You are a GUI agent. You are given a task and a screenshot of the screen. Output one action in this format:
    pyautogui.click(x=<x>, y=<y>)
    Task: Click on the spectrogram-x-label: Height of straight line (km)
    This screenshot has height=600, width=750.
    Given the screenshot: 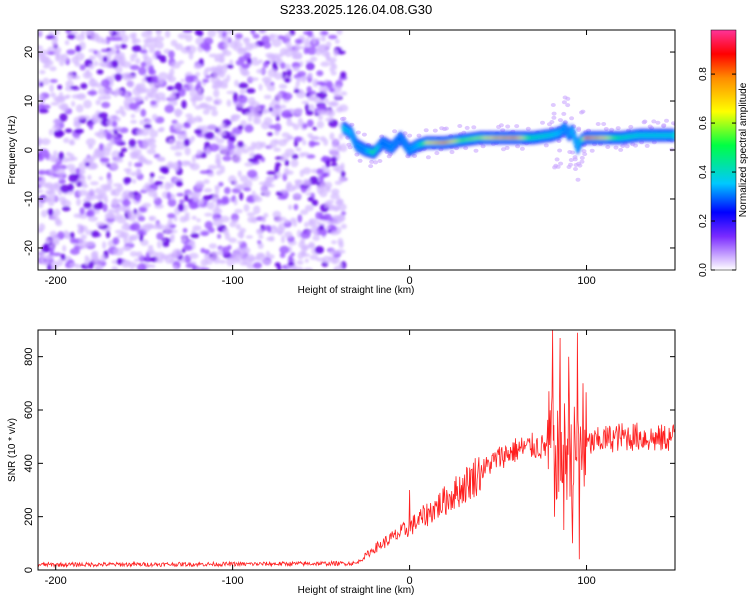 What is the action you would take?
    pyautogui.click(x=356, y=290)
    